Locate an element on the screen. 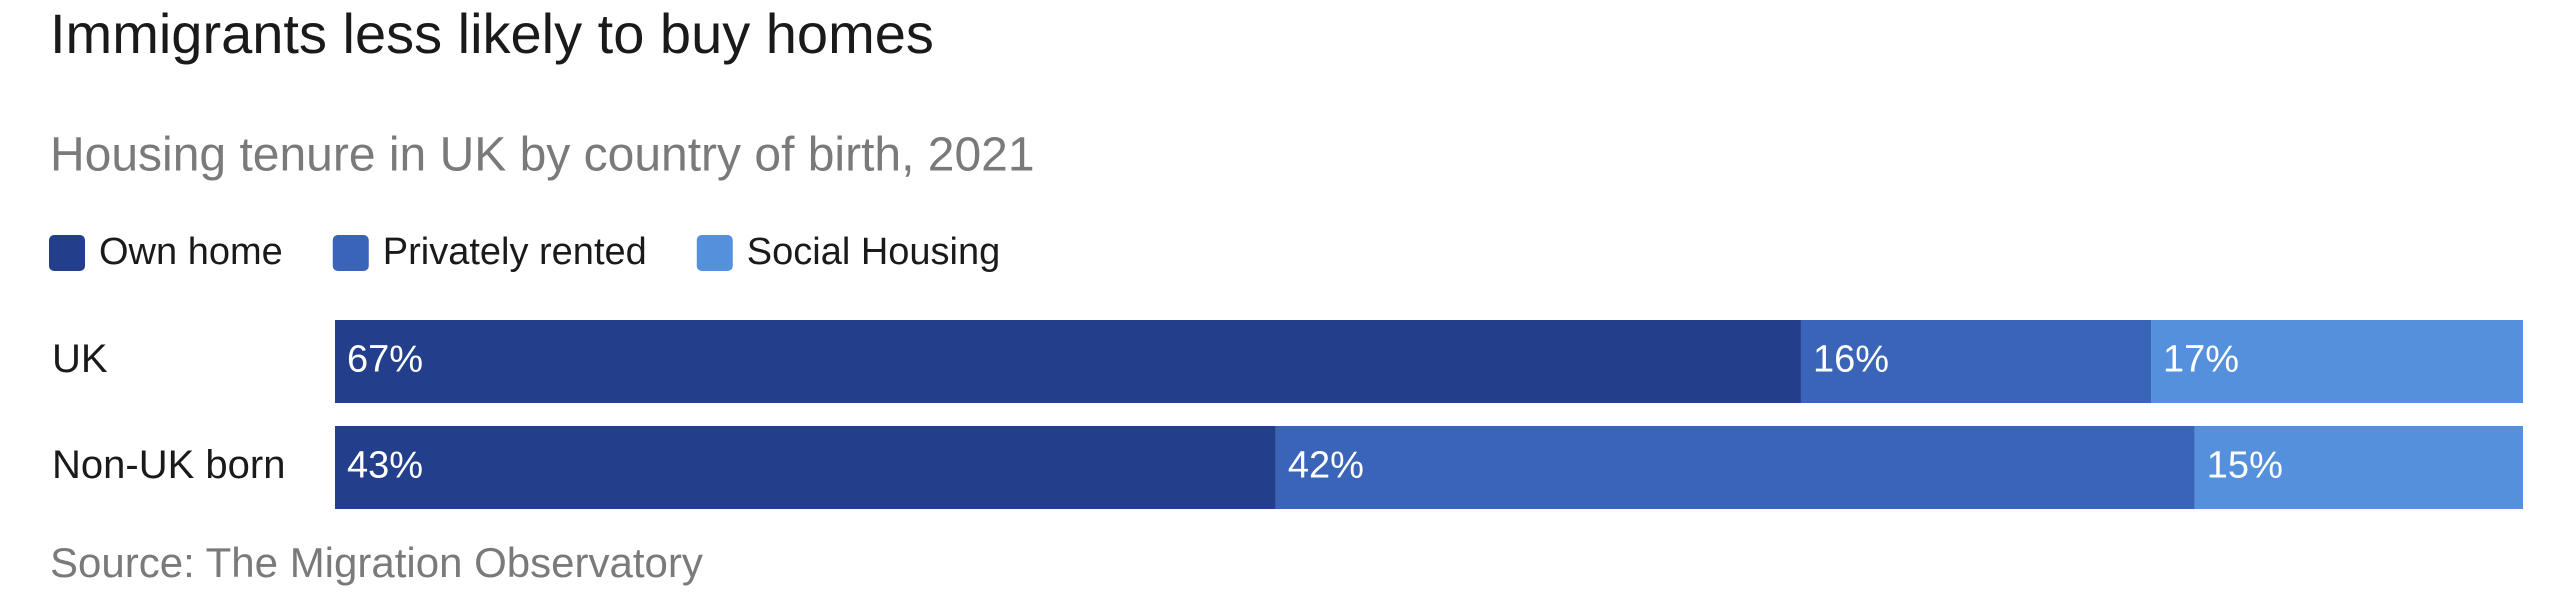 The width and height of the screenshot is (2560, 600). legend-label: Own home is located at coordinates (191, 252).